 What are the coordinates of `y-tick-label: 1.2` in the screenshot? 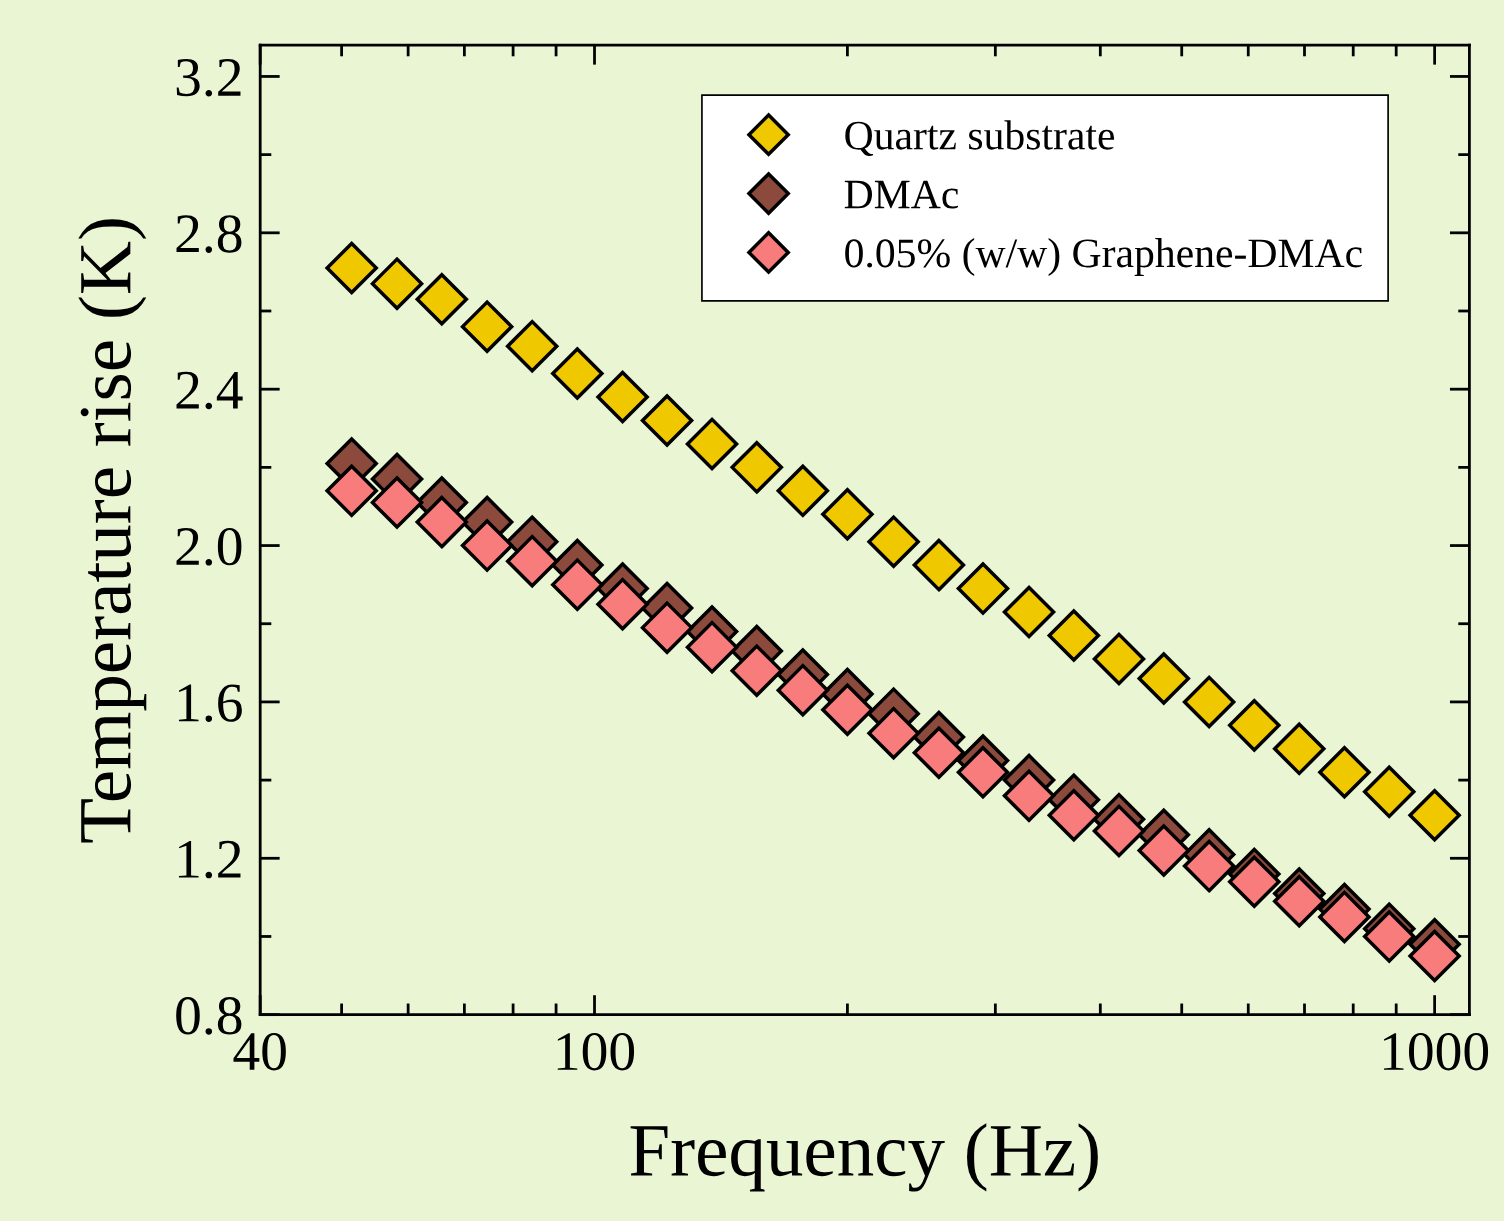 It's located at (209, 859).